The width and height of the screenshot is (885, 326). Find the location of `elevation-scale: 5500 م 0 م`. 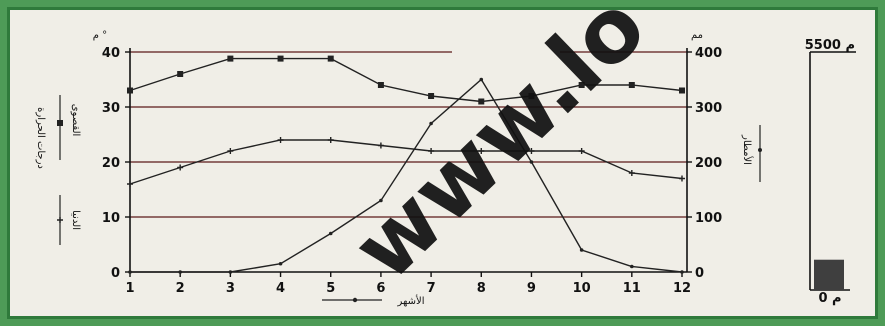

elevation-scale: 5500 م 0 م is located at coordinates (830, 172).